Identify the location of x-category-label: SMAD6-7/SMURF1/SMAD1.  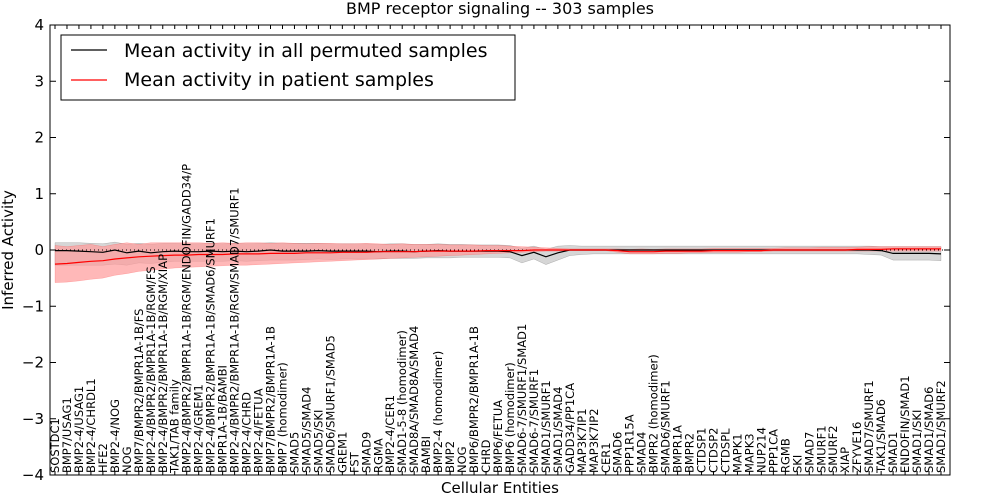
(522, 398).